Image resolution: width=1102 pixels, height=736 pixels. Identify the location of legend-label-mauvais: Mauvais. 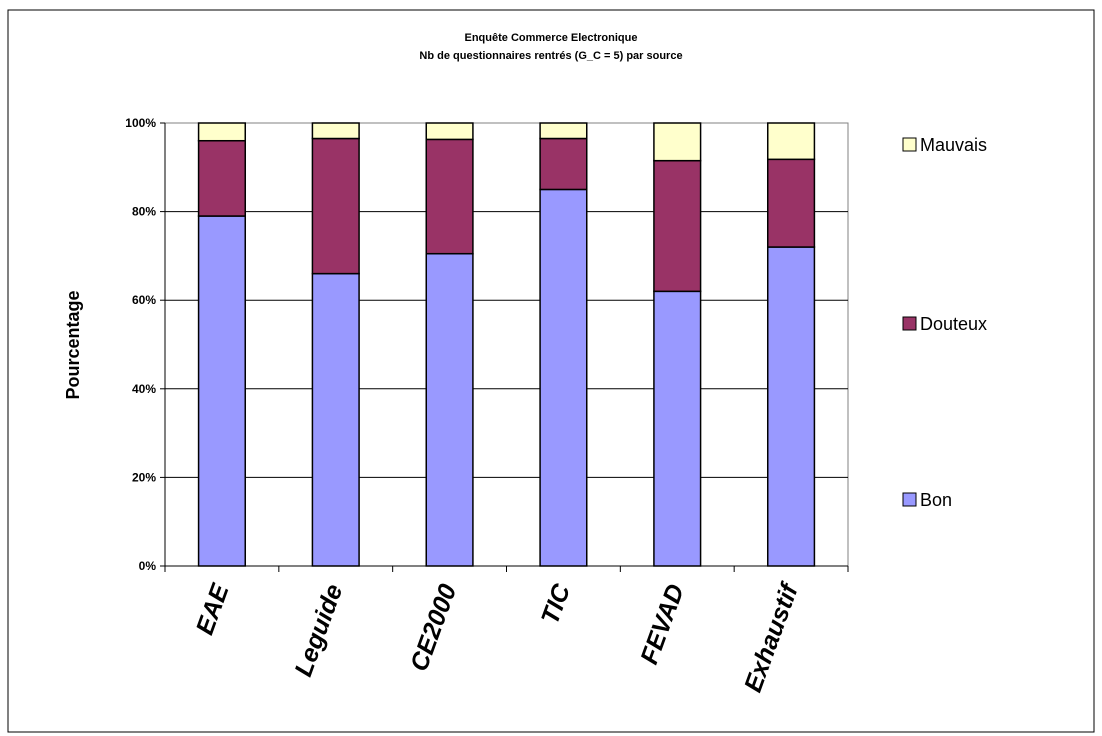
(953, 145).